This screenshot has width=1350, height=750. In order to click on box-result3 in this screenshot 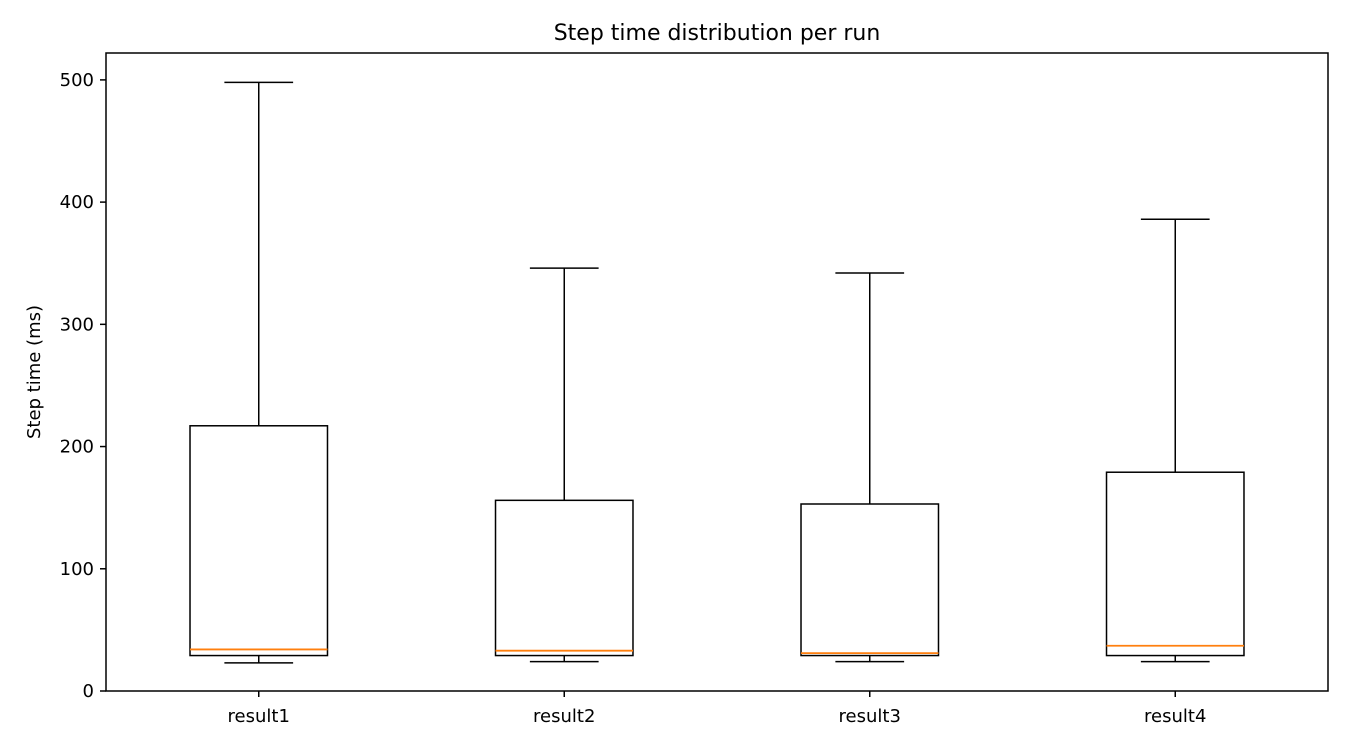, I will do `click(870, 467)`.